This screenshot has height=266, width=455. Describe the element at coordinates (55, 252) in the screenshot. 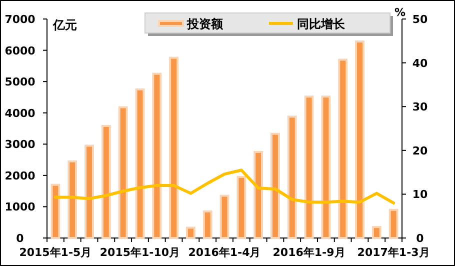

I see `x-tick-label: 2015年1-5月` at that location.